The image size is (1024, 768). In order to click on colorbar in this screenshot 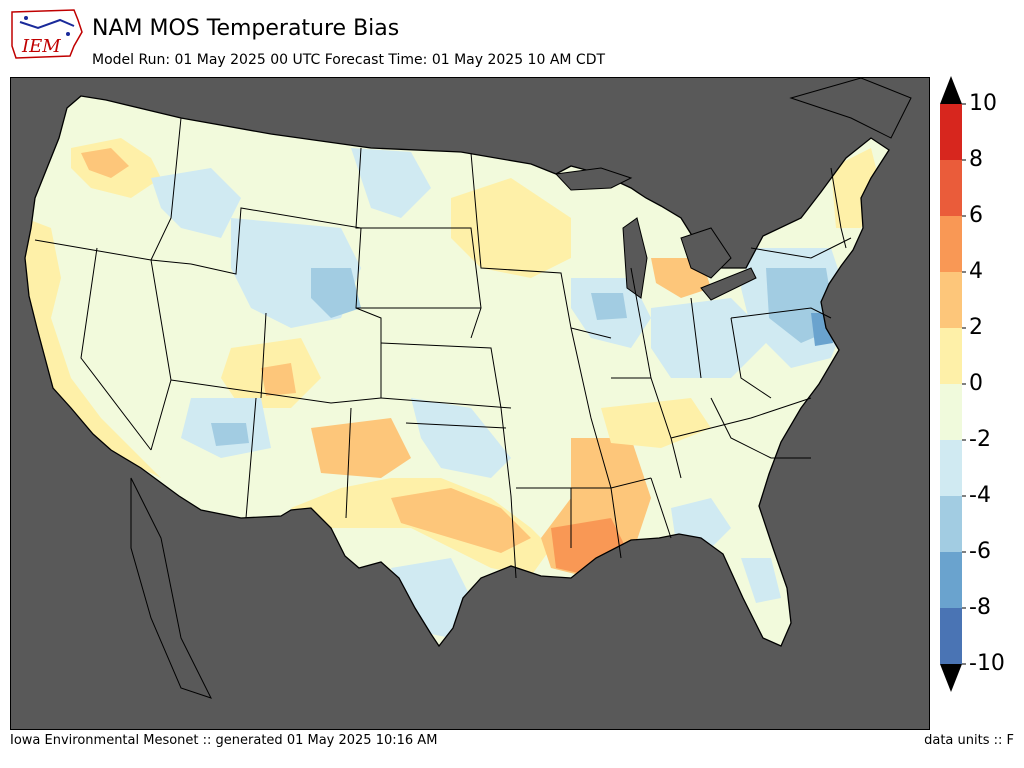, I will do `click(977, 386)`.